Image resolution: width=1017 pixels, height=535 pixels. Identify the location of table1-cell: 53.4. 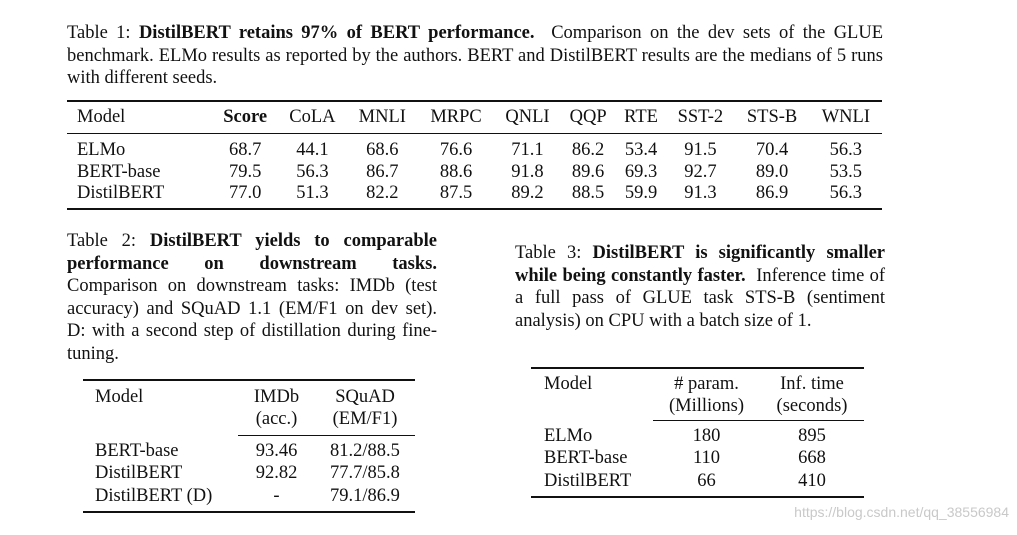
(641, 150).